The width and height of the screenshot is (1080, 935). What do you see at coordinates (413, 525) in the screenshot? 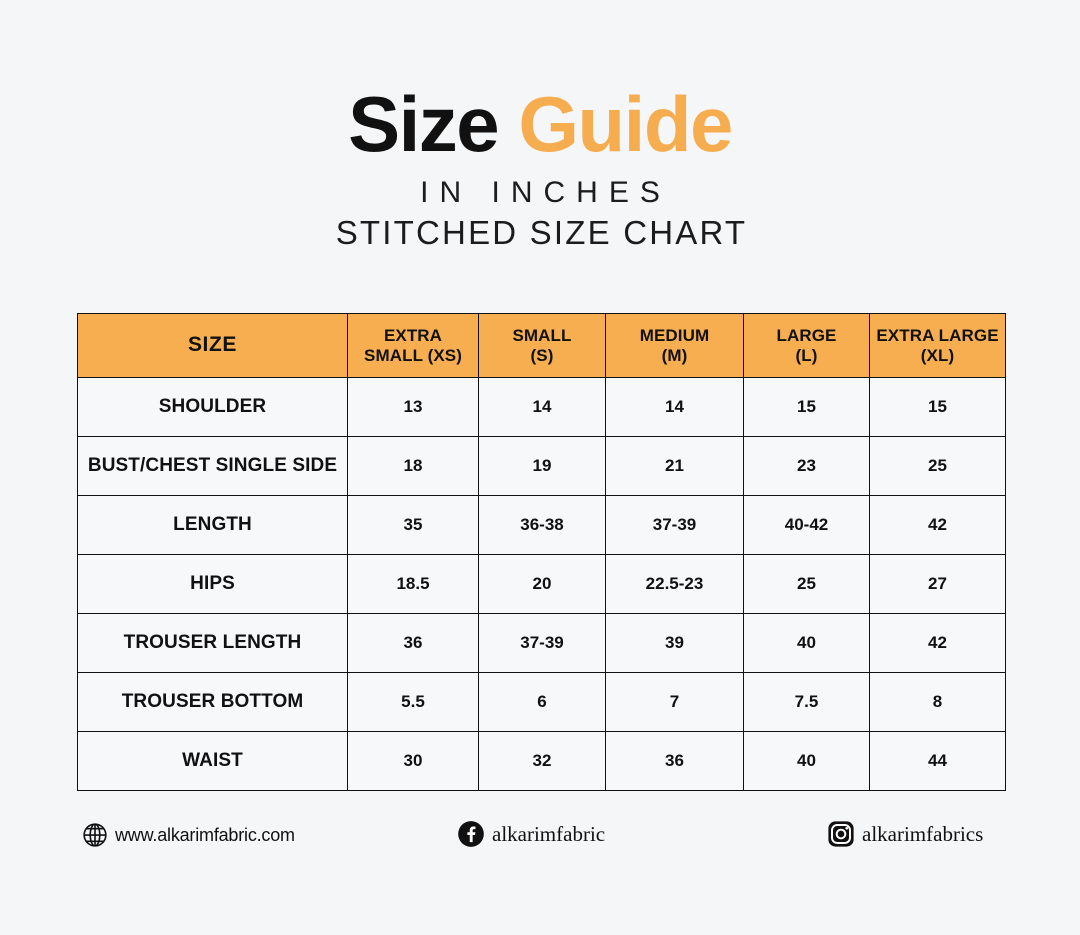
I see `cell-length-xs: 35` at bounding box center [413, 525].